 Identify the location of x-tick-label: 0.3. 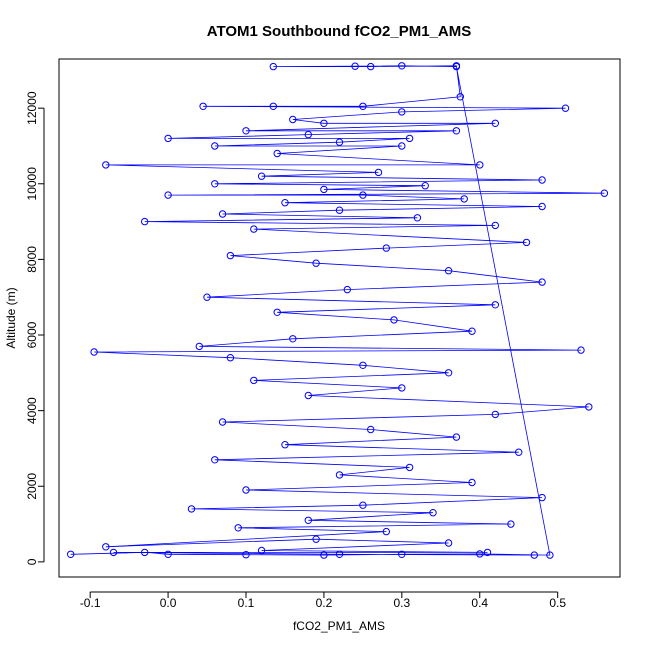
(401, 603).